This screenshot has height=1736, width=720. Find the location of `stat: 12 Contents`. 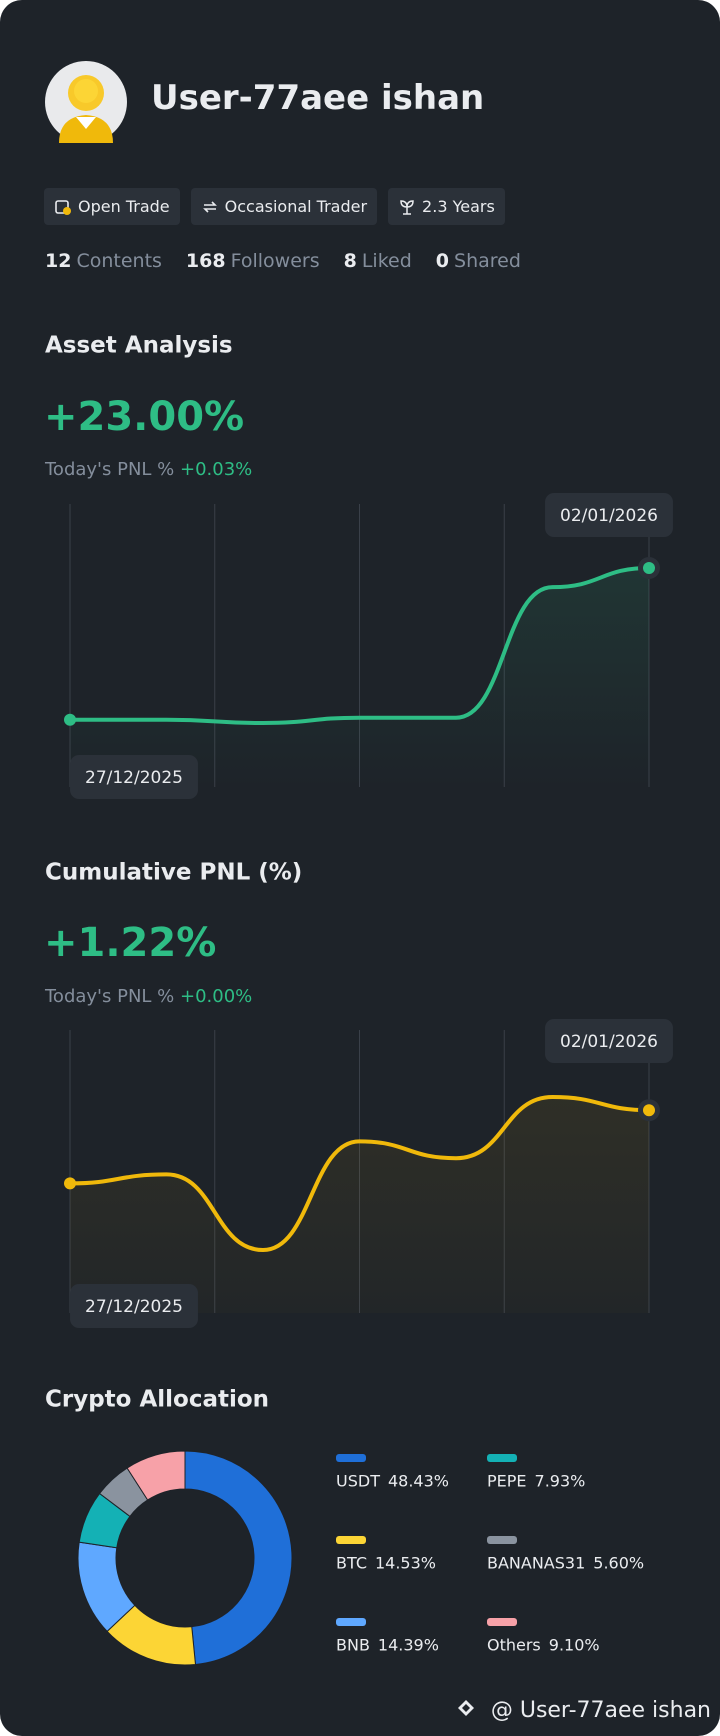

stat: 12 Contents is located at coordinates (103, 261).